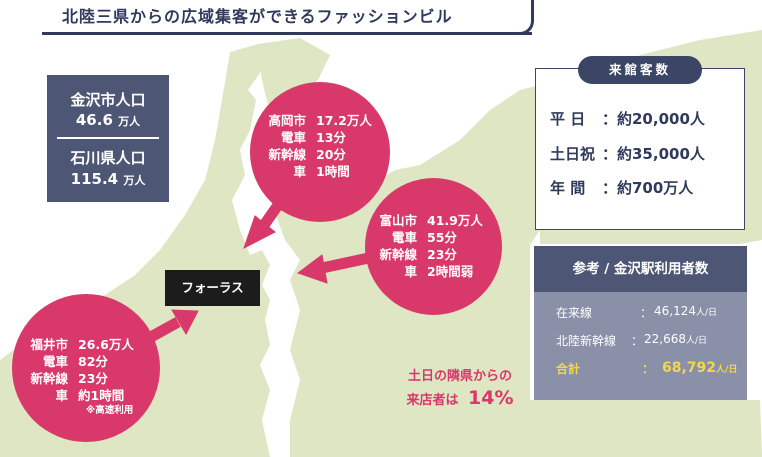  I want to click on visitors-row-label: 平 日, so click(568, 119).